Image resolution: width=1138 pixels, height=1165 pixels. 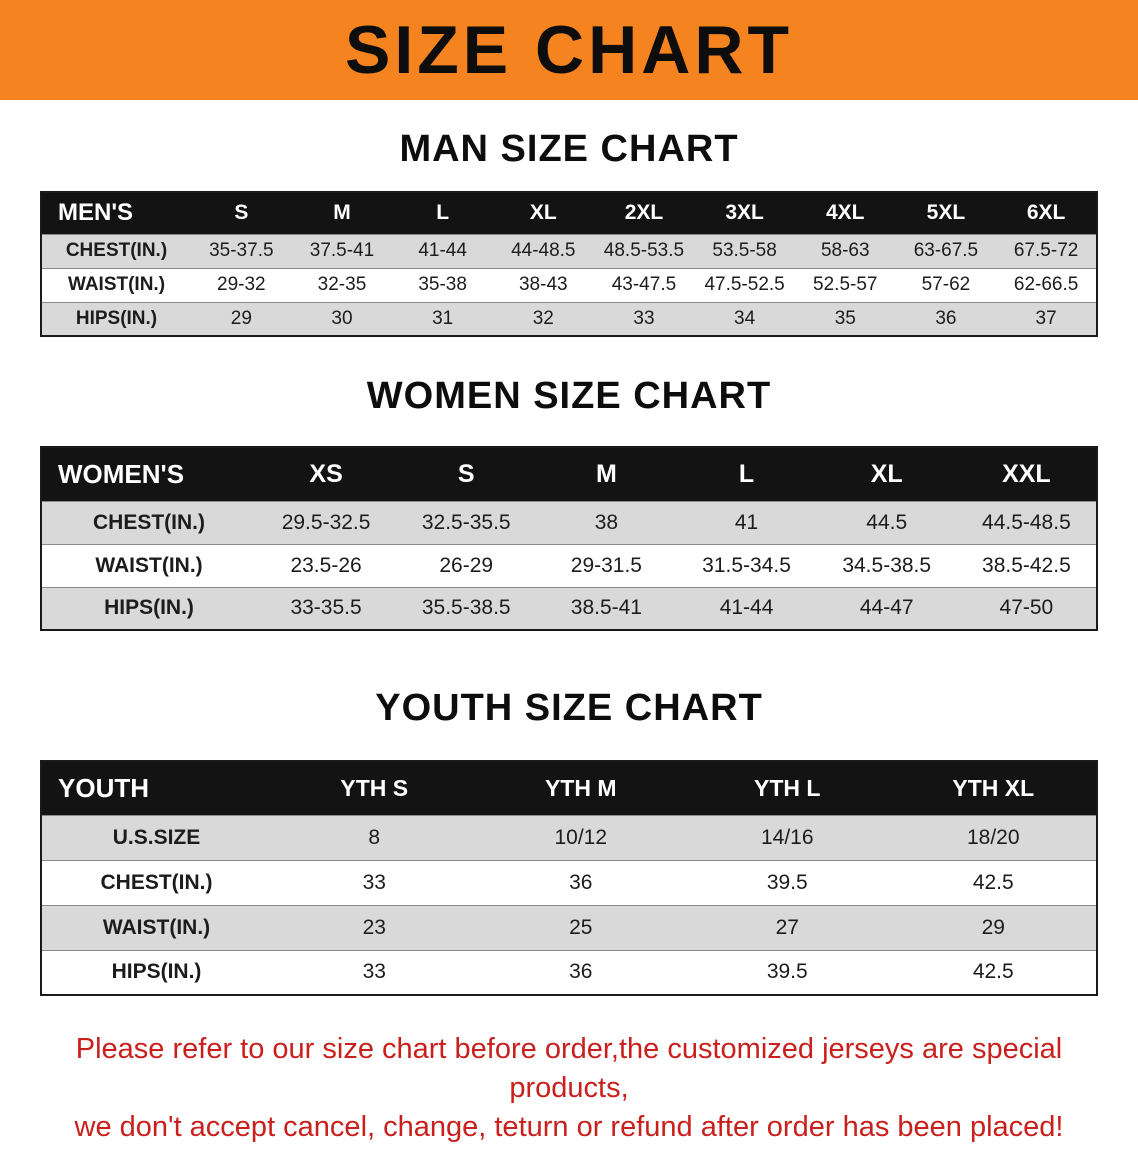 I want to click on value-cell: 37, so click(x=1046, y=318).